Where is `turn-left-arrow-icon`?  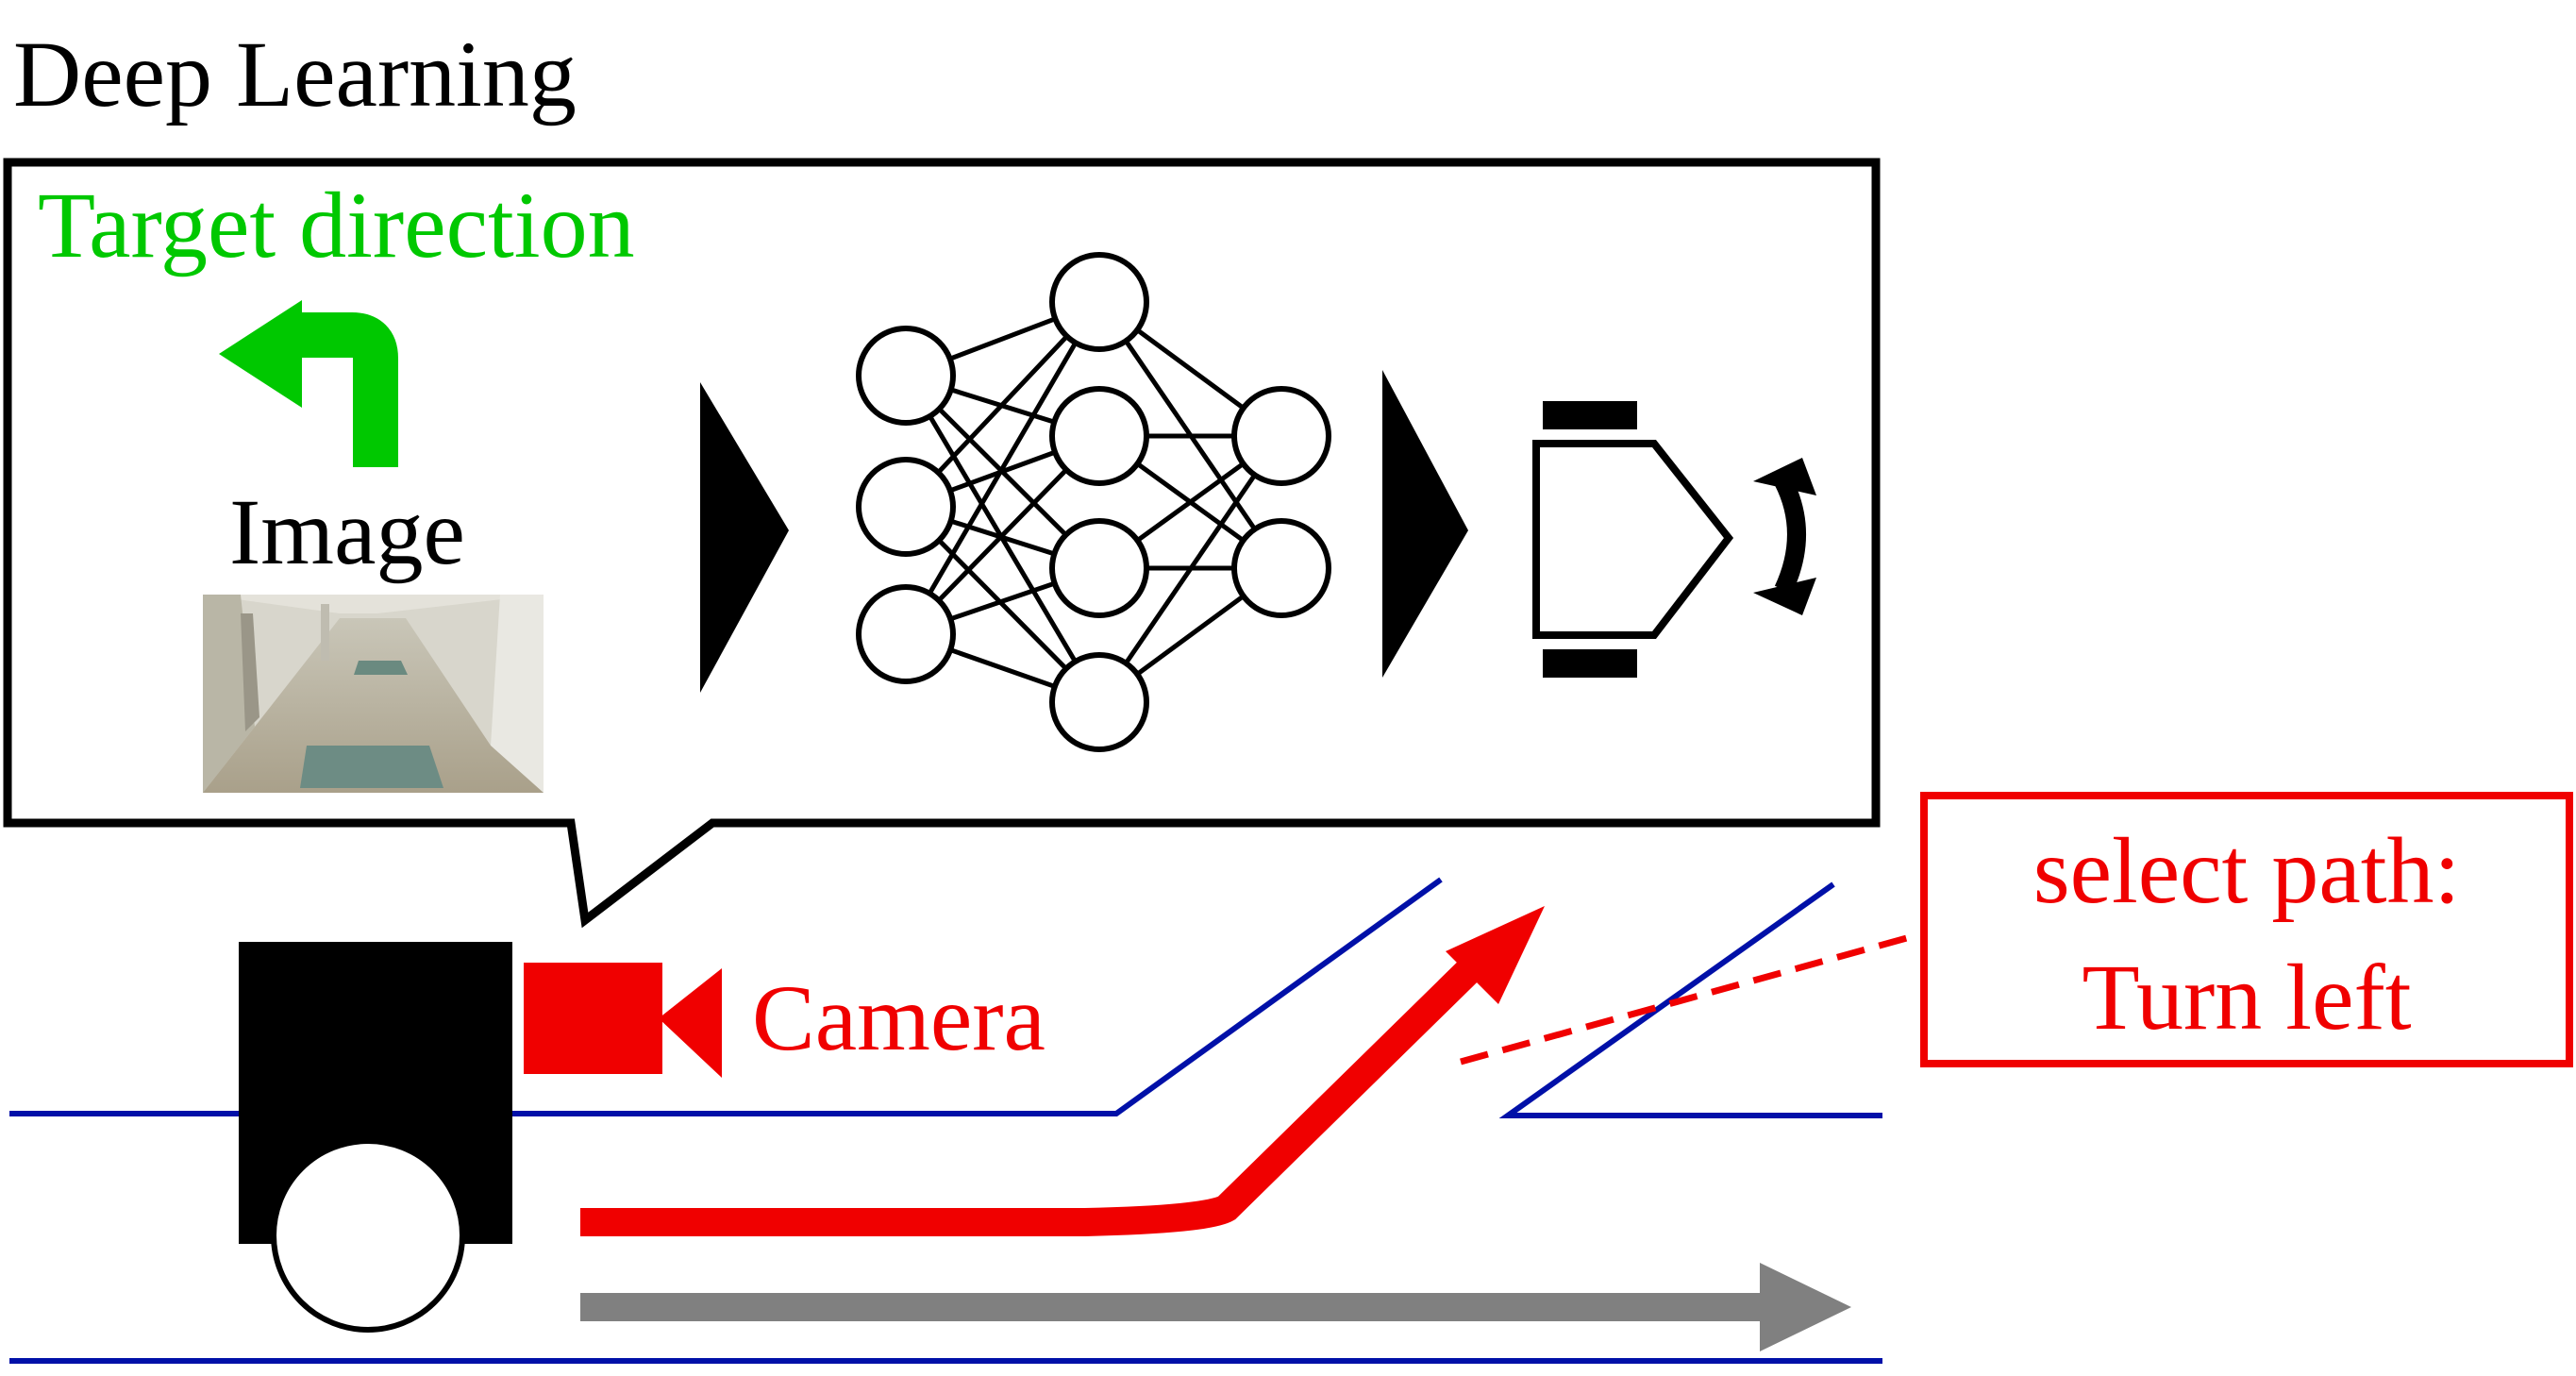 turn-left-arrow-icon is located at coordinates (308, 383).